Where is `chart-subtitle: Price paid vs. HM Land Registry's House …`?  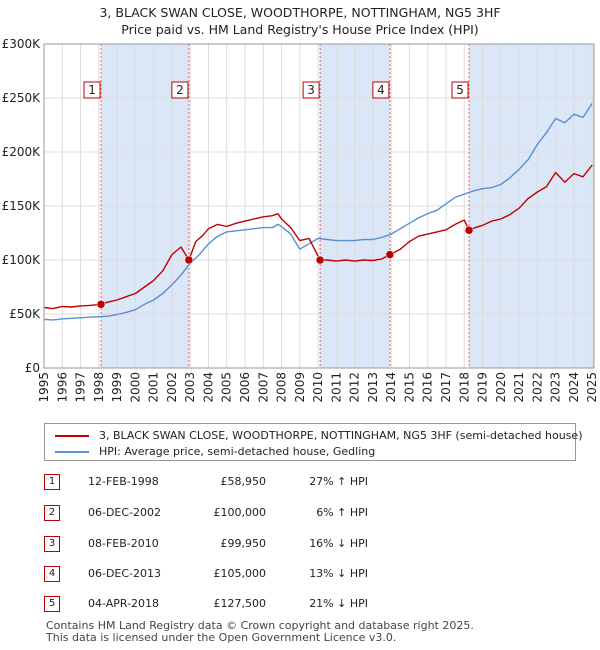 chart-subtitle: Price paid vs. HM Land Registry's House … is located at coordinates (300, 29).